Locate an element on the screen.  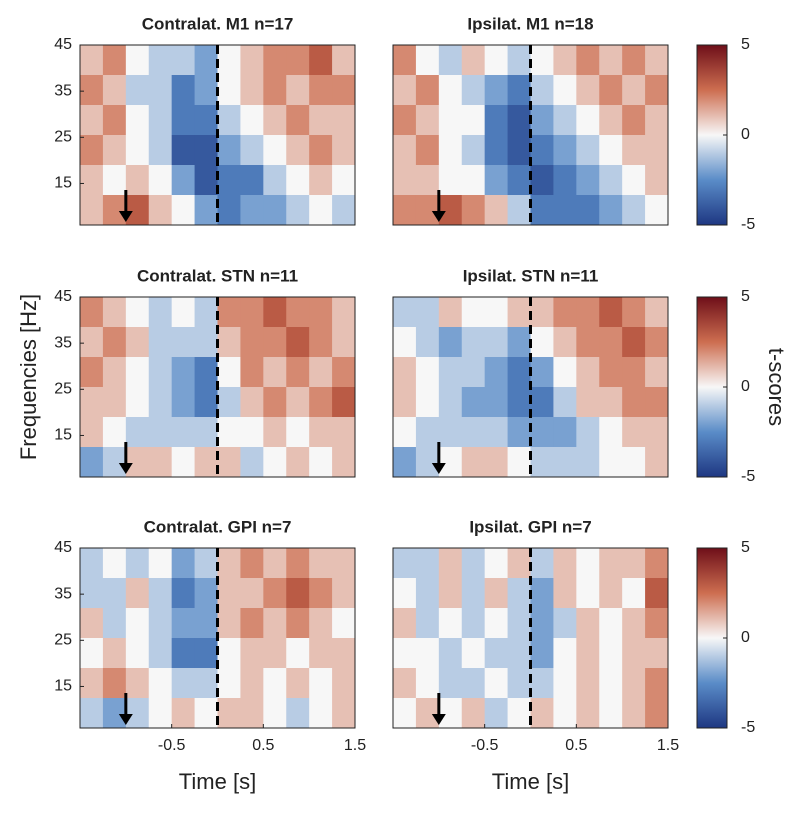
cue-arrow-head is located at coordinates (125, 719).